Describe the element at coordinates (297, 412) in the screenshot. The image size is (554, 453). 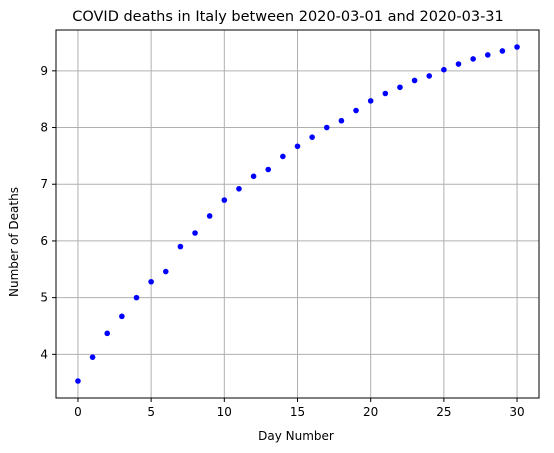
I see `x-tick-label: 15` at that location.